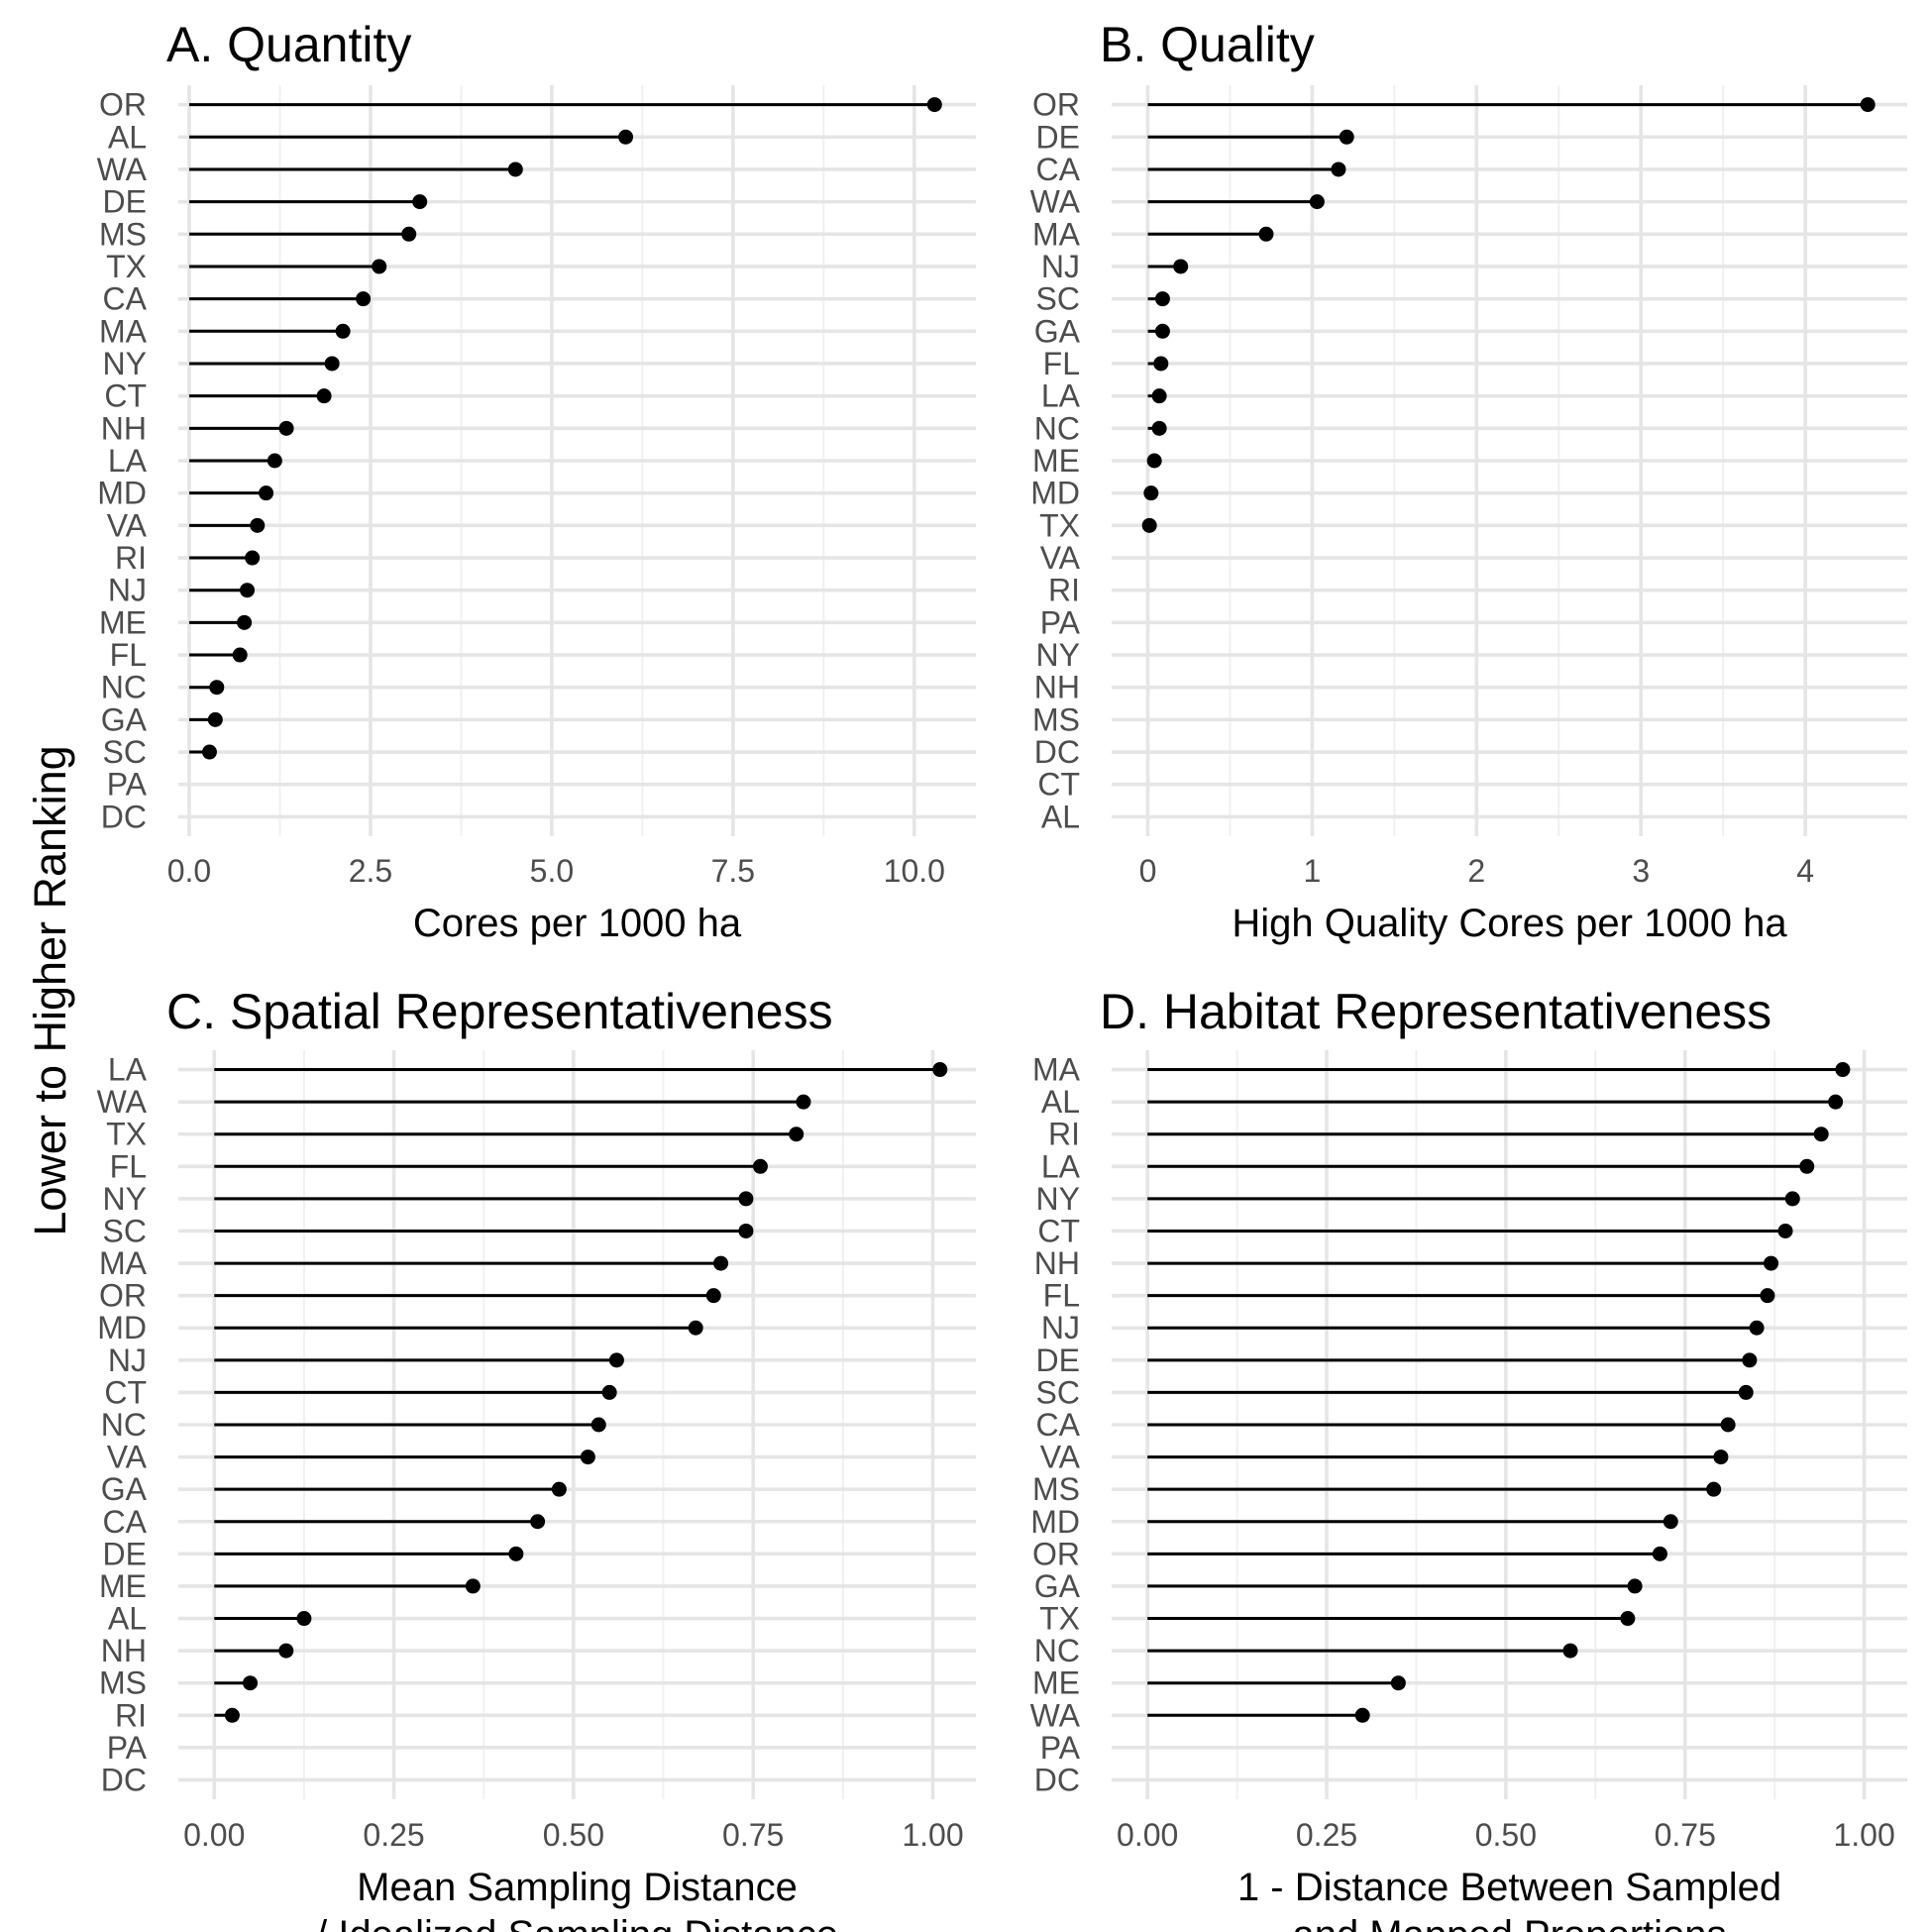  What do you see at coordinates (552, 871) in the screenshot?
I see `x-tick-label: 5.0` at bounding box center [552, 871].